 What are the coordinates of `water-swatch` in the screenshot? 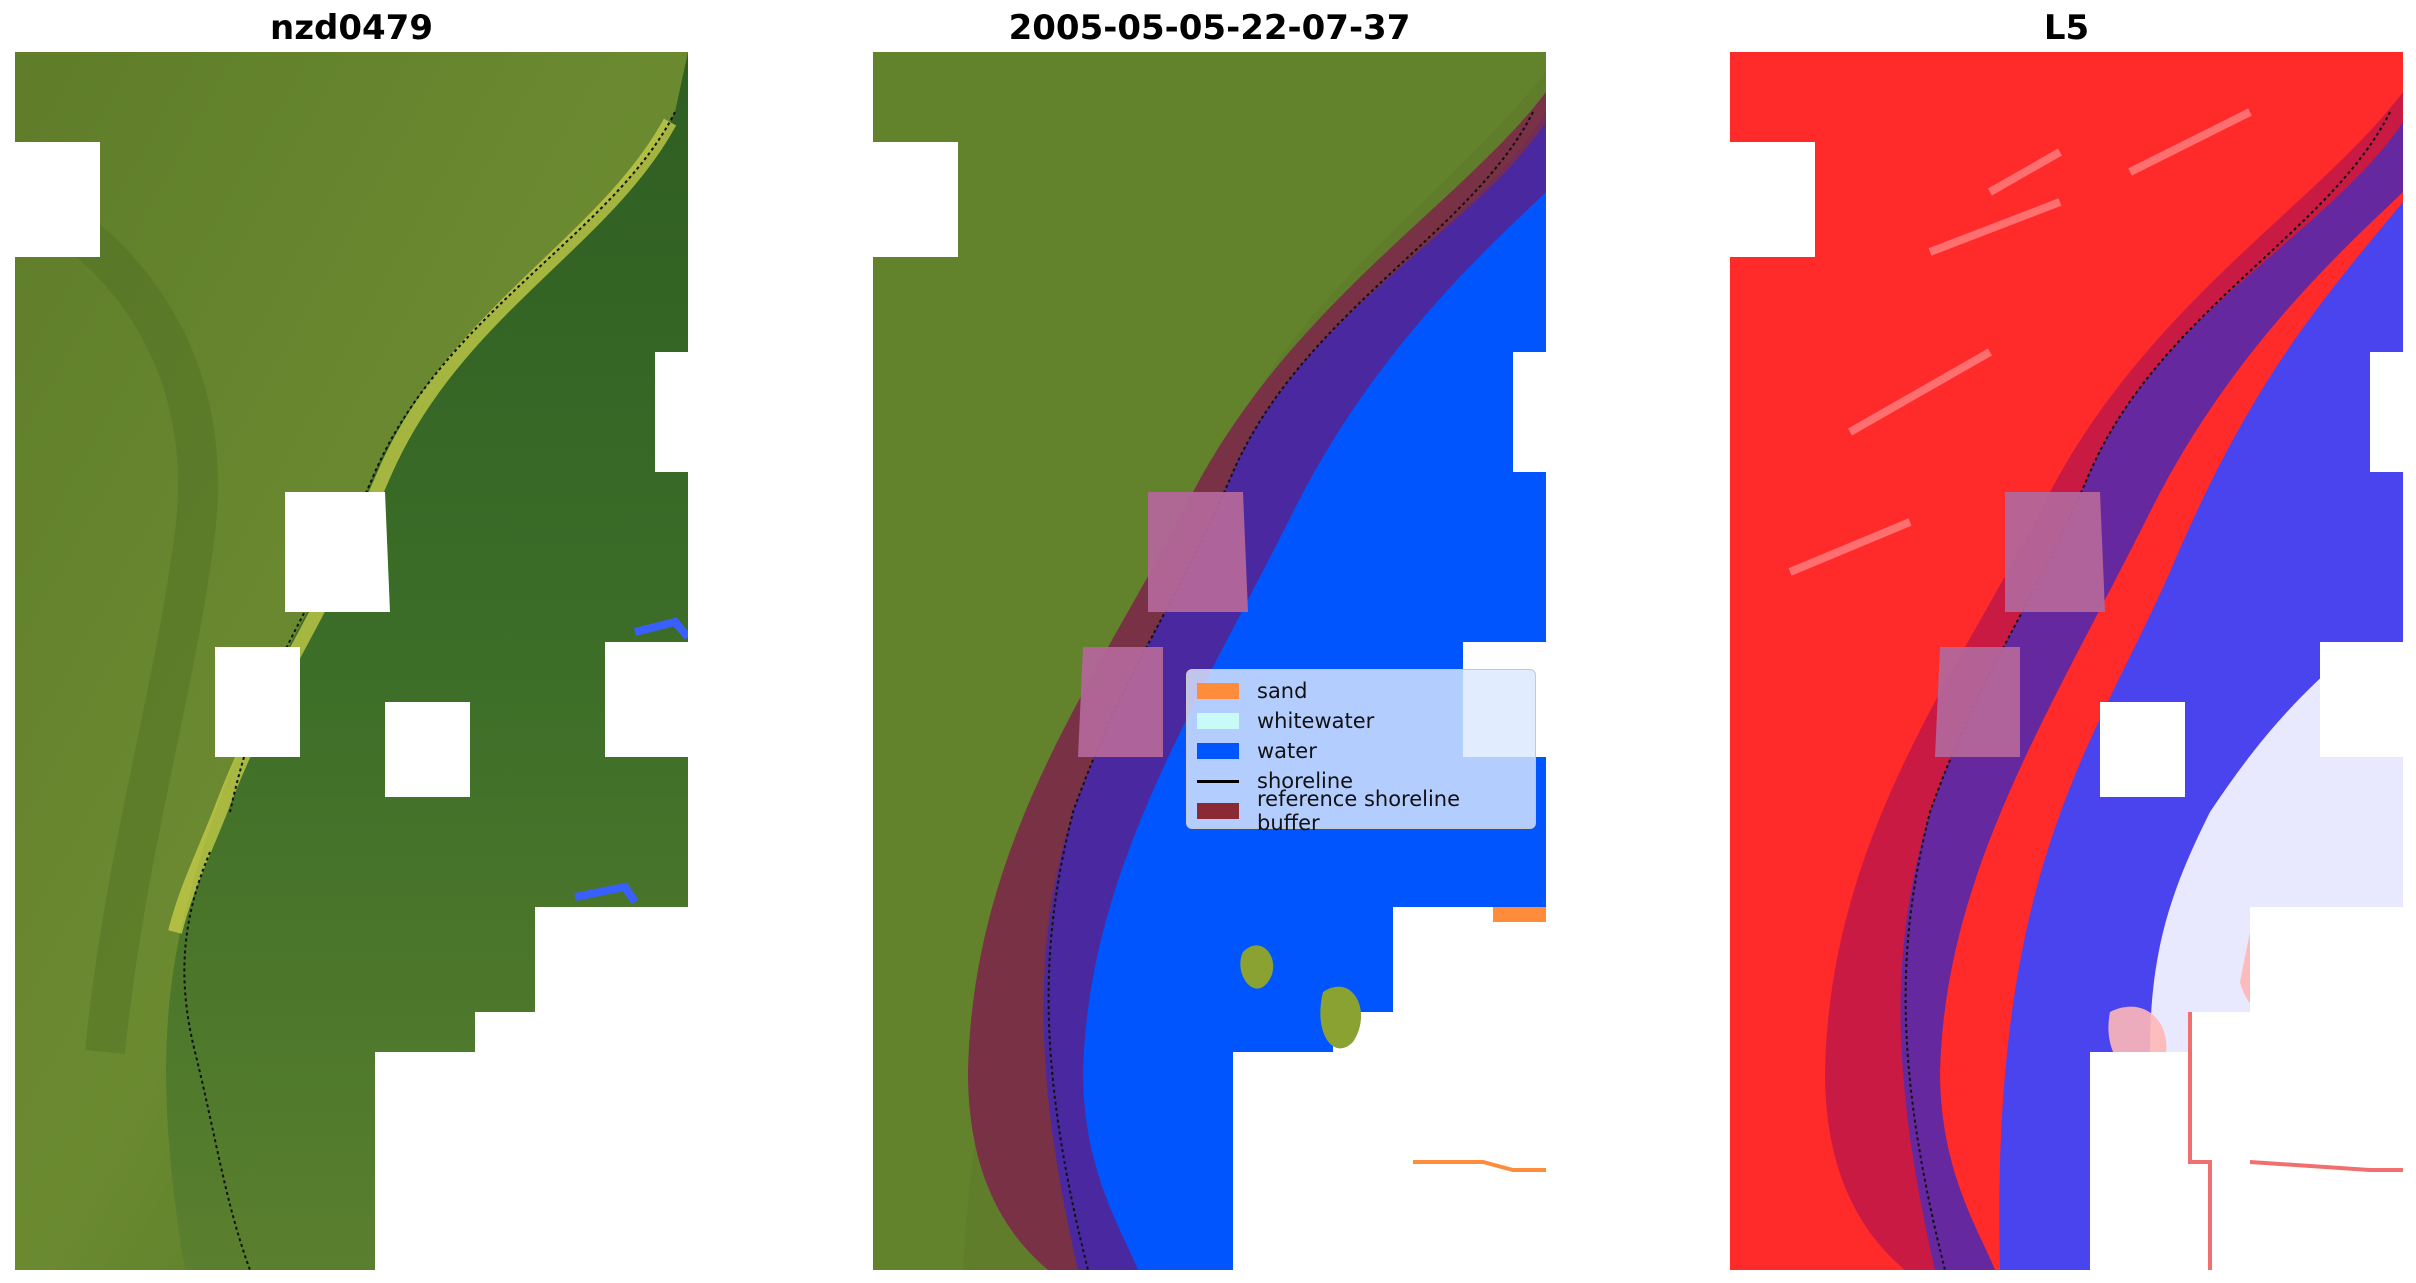 It's located at (1218, 751).